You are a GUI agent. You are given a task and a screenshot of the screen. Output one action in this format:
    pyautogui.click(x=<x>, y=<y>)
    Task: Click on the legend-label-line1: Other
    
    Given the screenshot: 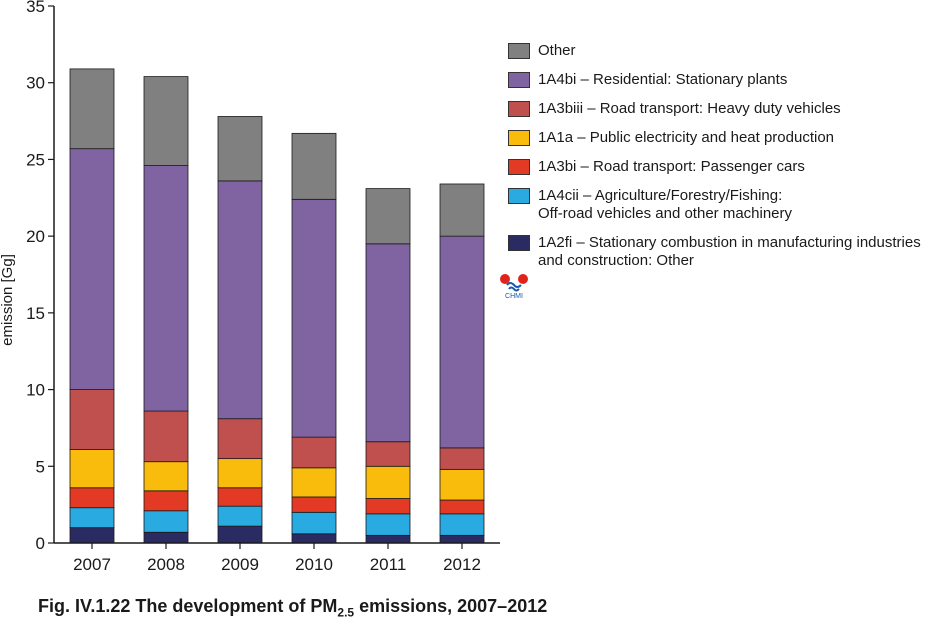 What is the action you would take?
    pyautogui.click(x=557, y=50)
    